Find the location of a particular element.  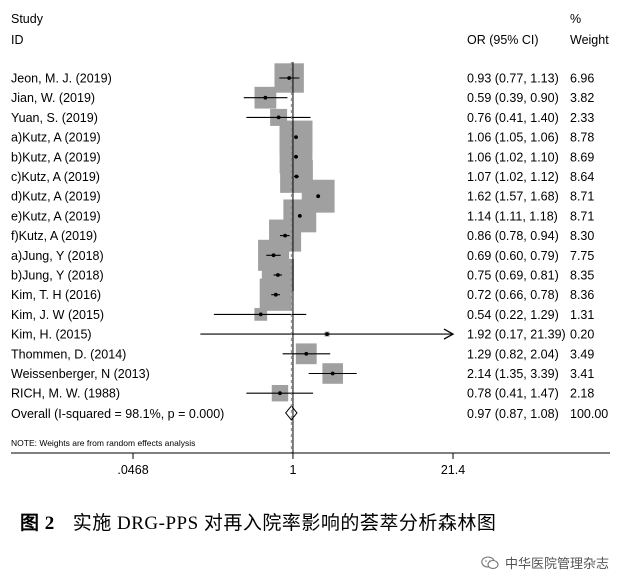

study-label: c)Kutz, A (2019) is located at coordinates (55, 177).